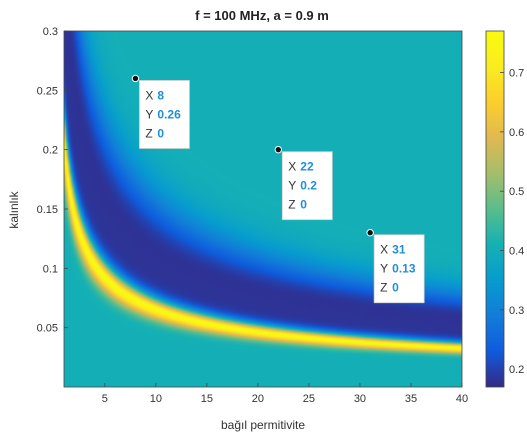 The image size is (527, 435). What do you see at coordinates (50, 32) in the screenshot?
I see `y-tick-label: 0.3` at bounding box center [50, 32].